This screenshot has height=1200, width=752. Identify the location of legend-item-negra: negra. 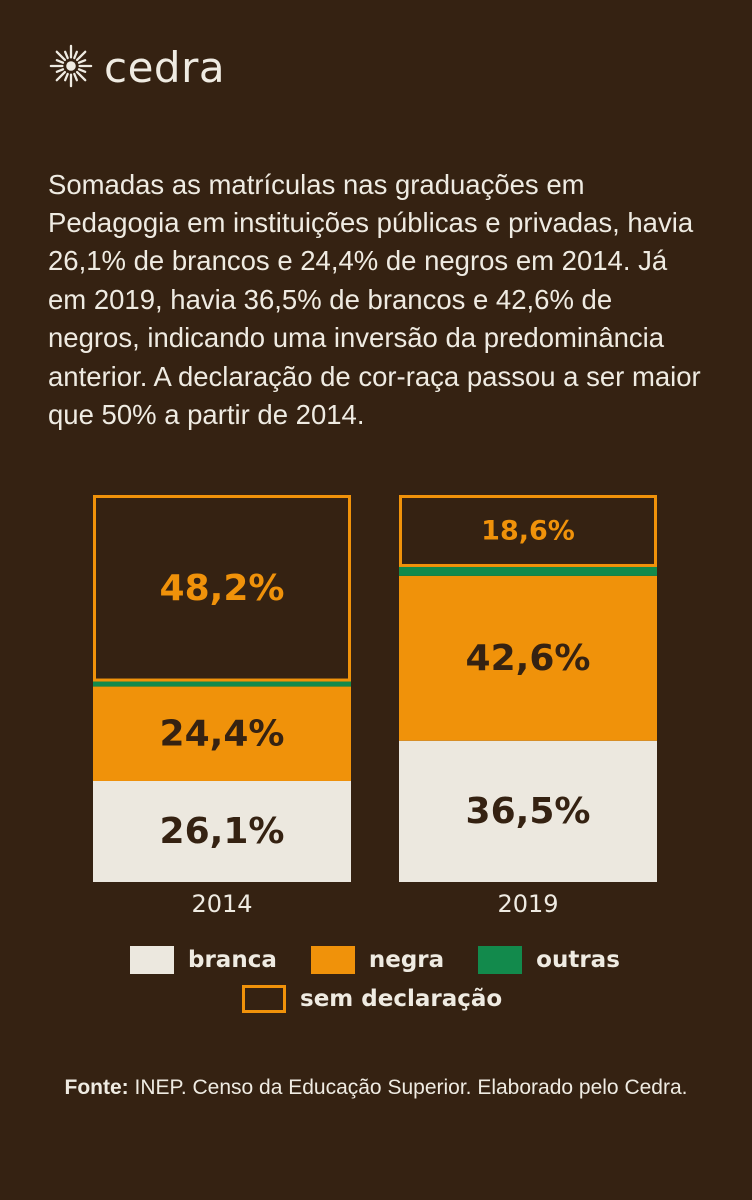
(377, 960).